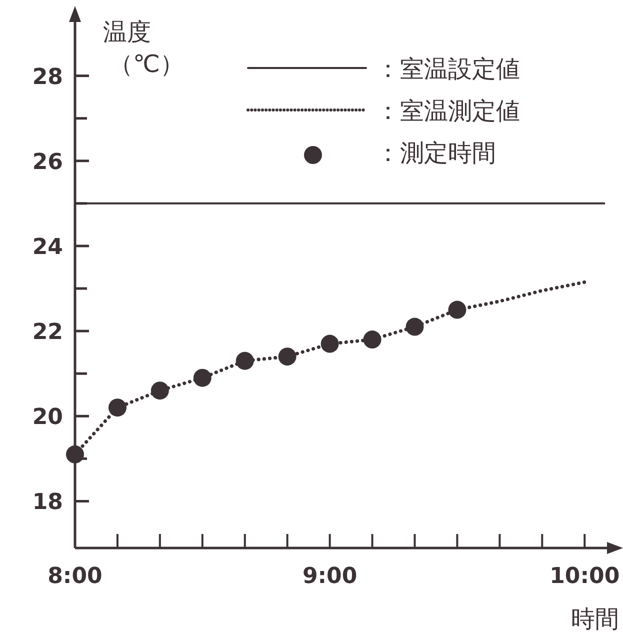 The width and height of the screenshot is (623, 633). What do you see at coordinates (448, 69) in the screenshot?
I see `legend-label: ：室温設定値` at bounding box center [448, 69].